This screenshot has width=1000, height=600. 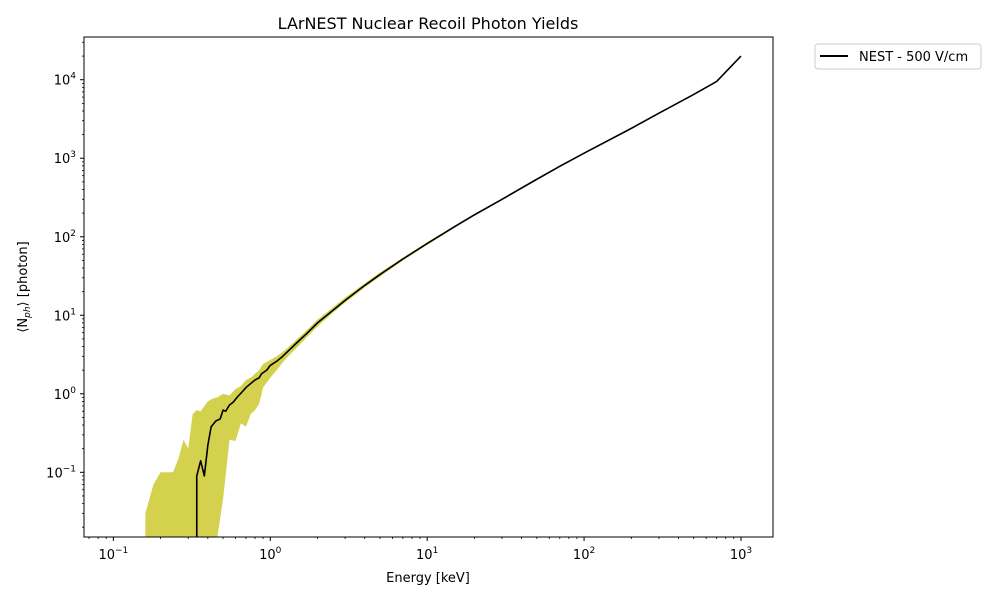 I want to click on x-tick-label-0: 10⁻¹, so click(x=113, y=554).